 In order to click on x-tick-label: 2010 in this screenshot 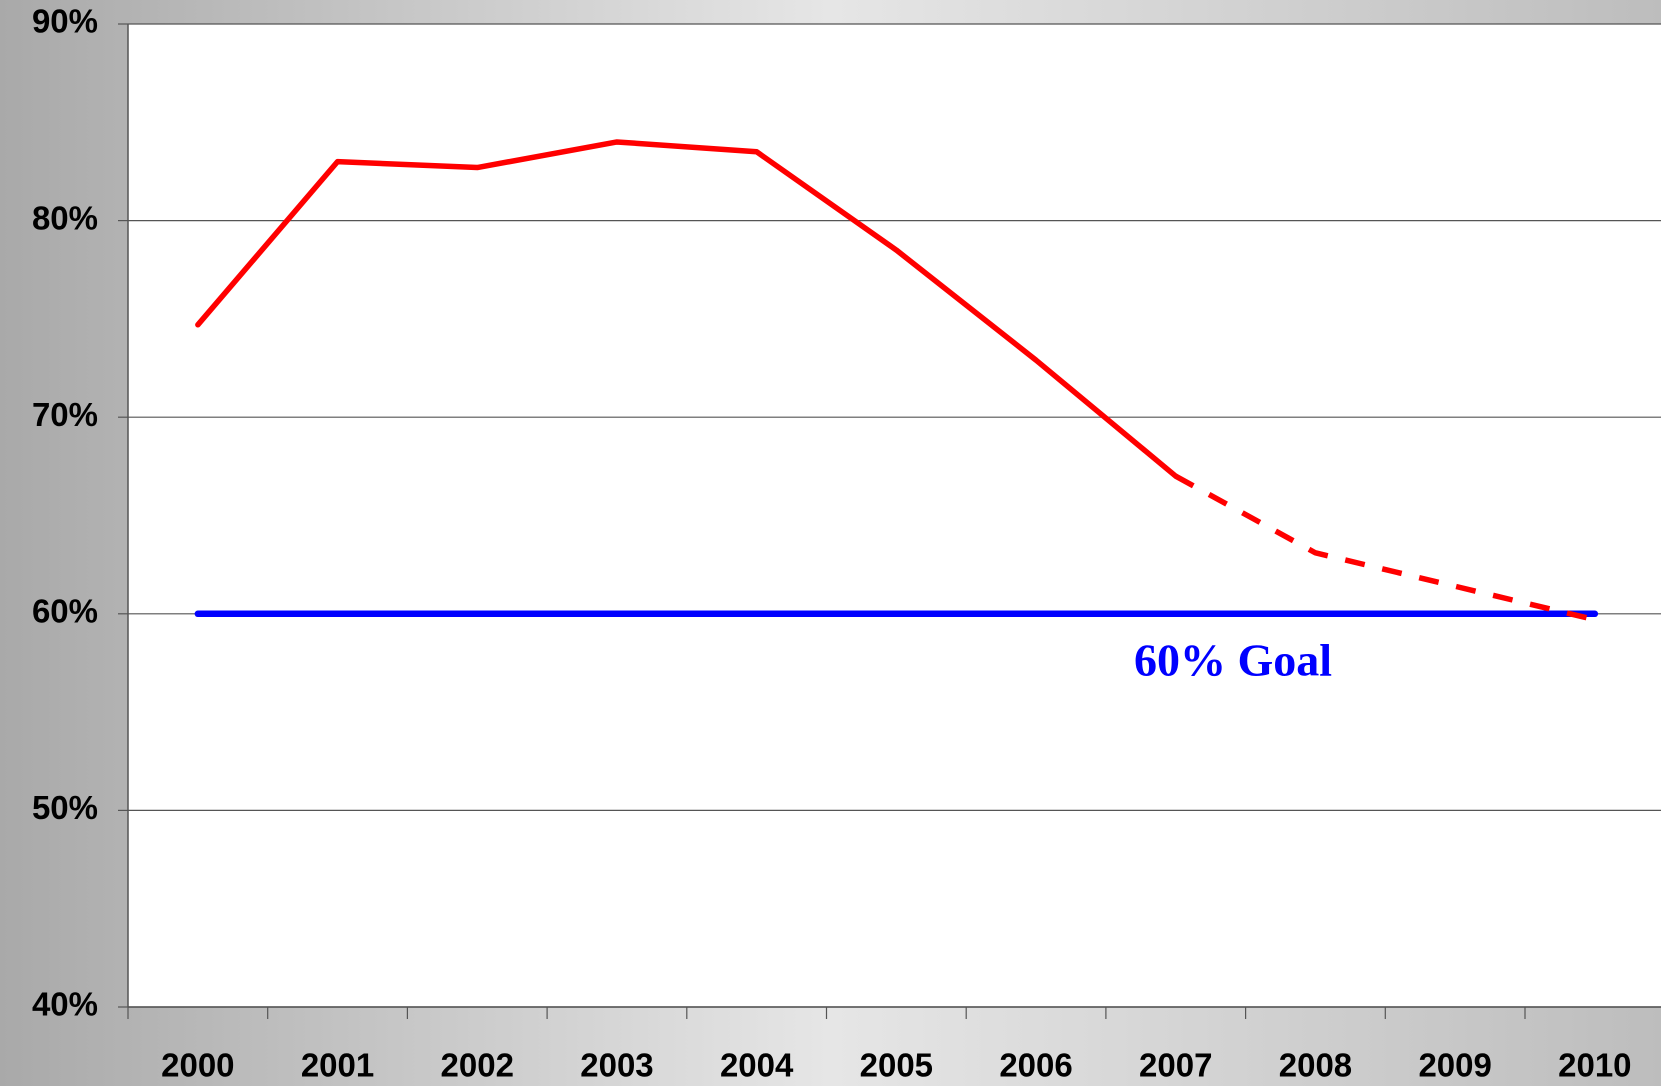, I will do `click(1594, 1065)`.